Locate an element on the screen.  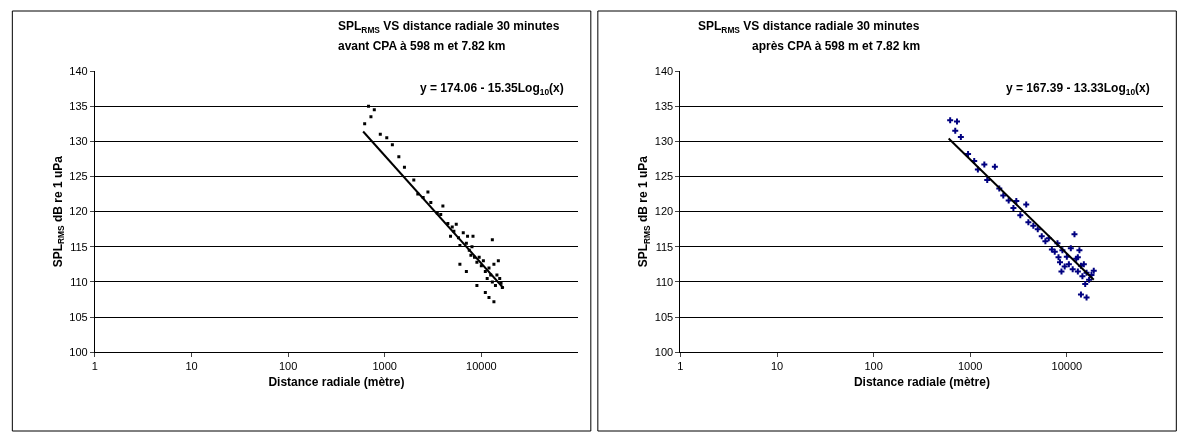
annotation: y = 167.39 - 13.33Log$_{10}$(x) is located at coordinates (1078, 89).